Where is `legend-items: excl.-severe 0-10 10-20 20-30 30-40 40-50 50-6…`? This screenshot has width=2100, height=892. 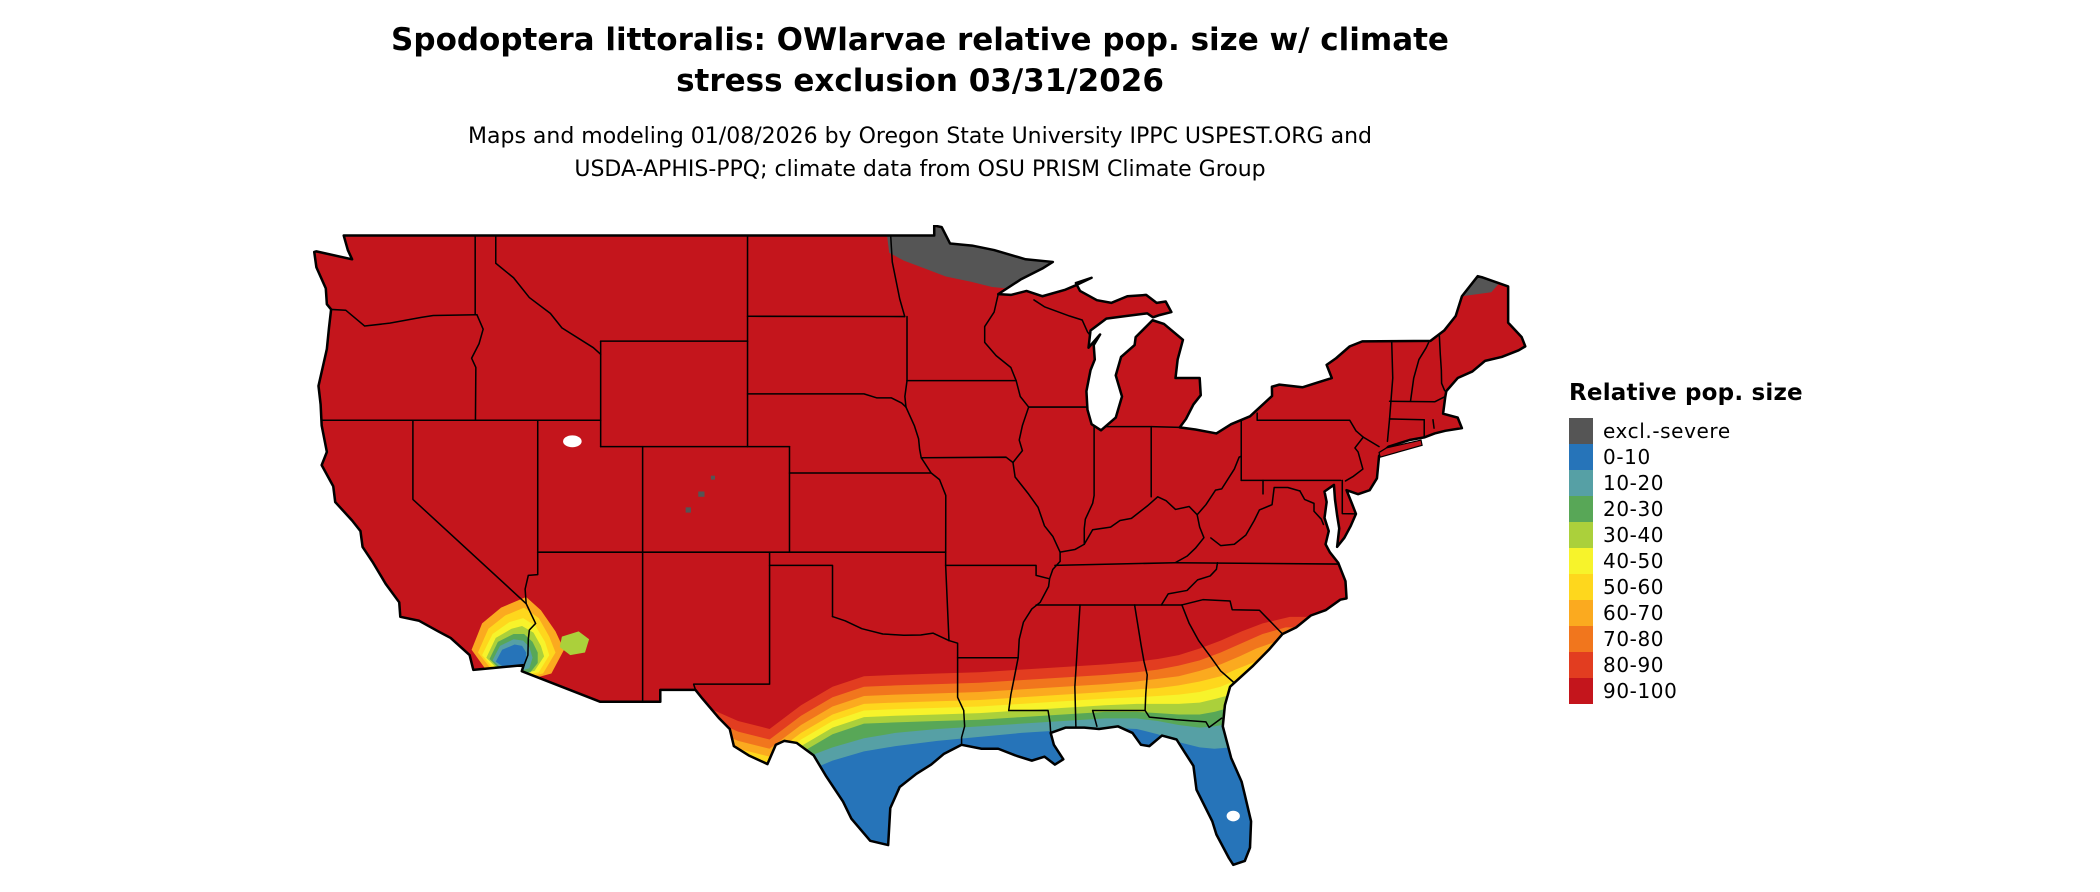 legend-items: excl.-severe 0-10 10-20 20-30 30-40 40-50 50-6… is located at coordinates (1686, 561).